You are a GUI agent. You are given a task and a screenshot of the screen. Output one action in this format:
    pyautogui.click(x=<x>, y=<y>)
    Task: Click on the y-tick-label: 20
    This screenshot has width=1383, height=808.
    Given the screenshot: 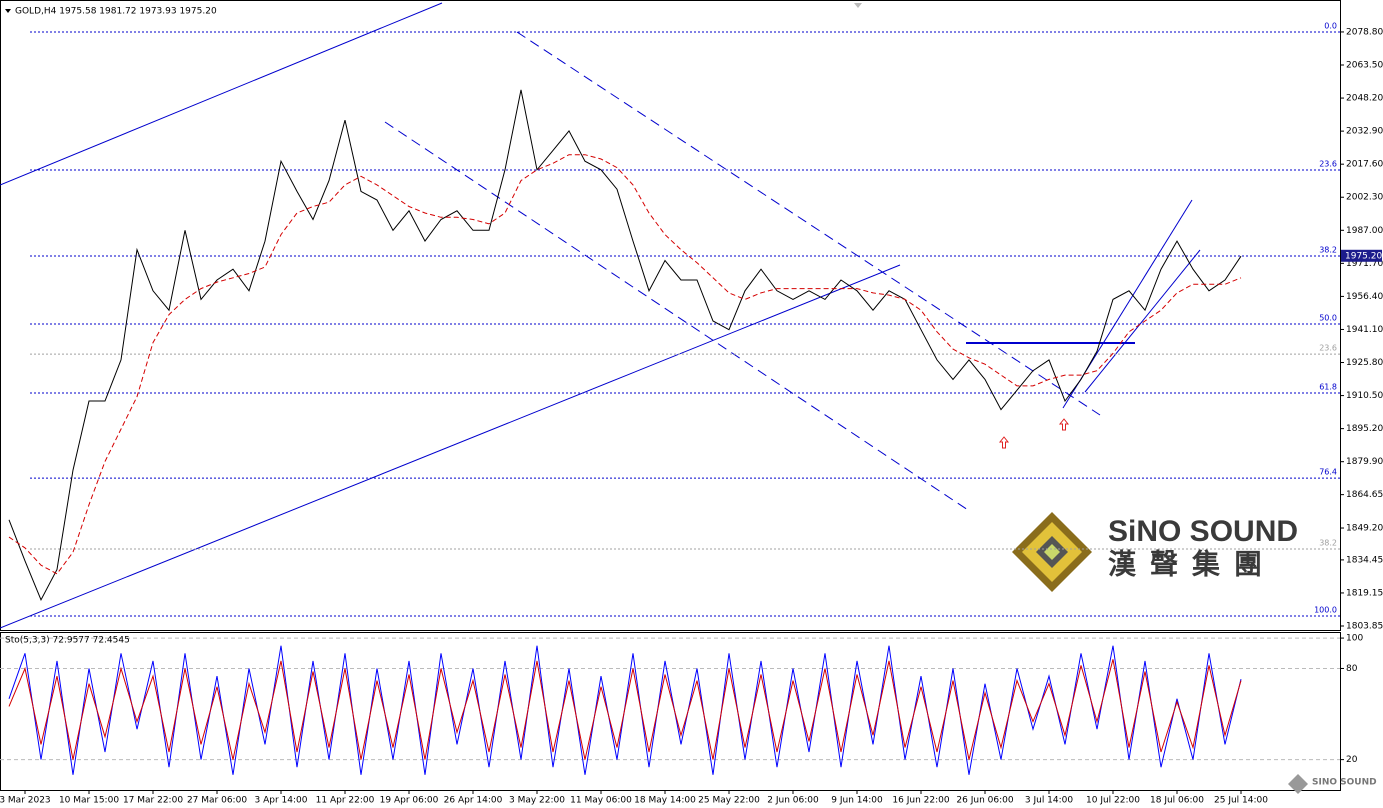 What is the action you would take?
    pyautogui.click(x=1352, y=760)
    